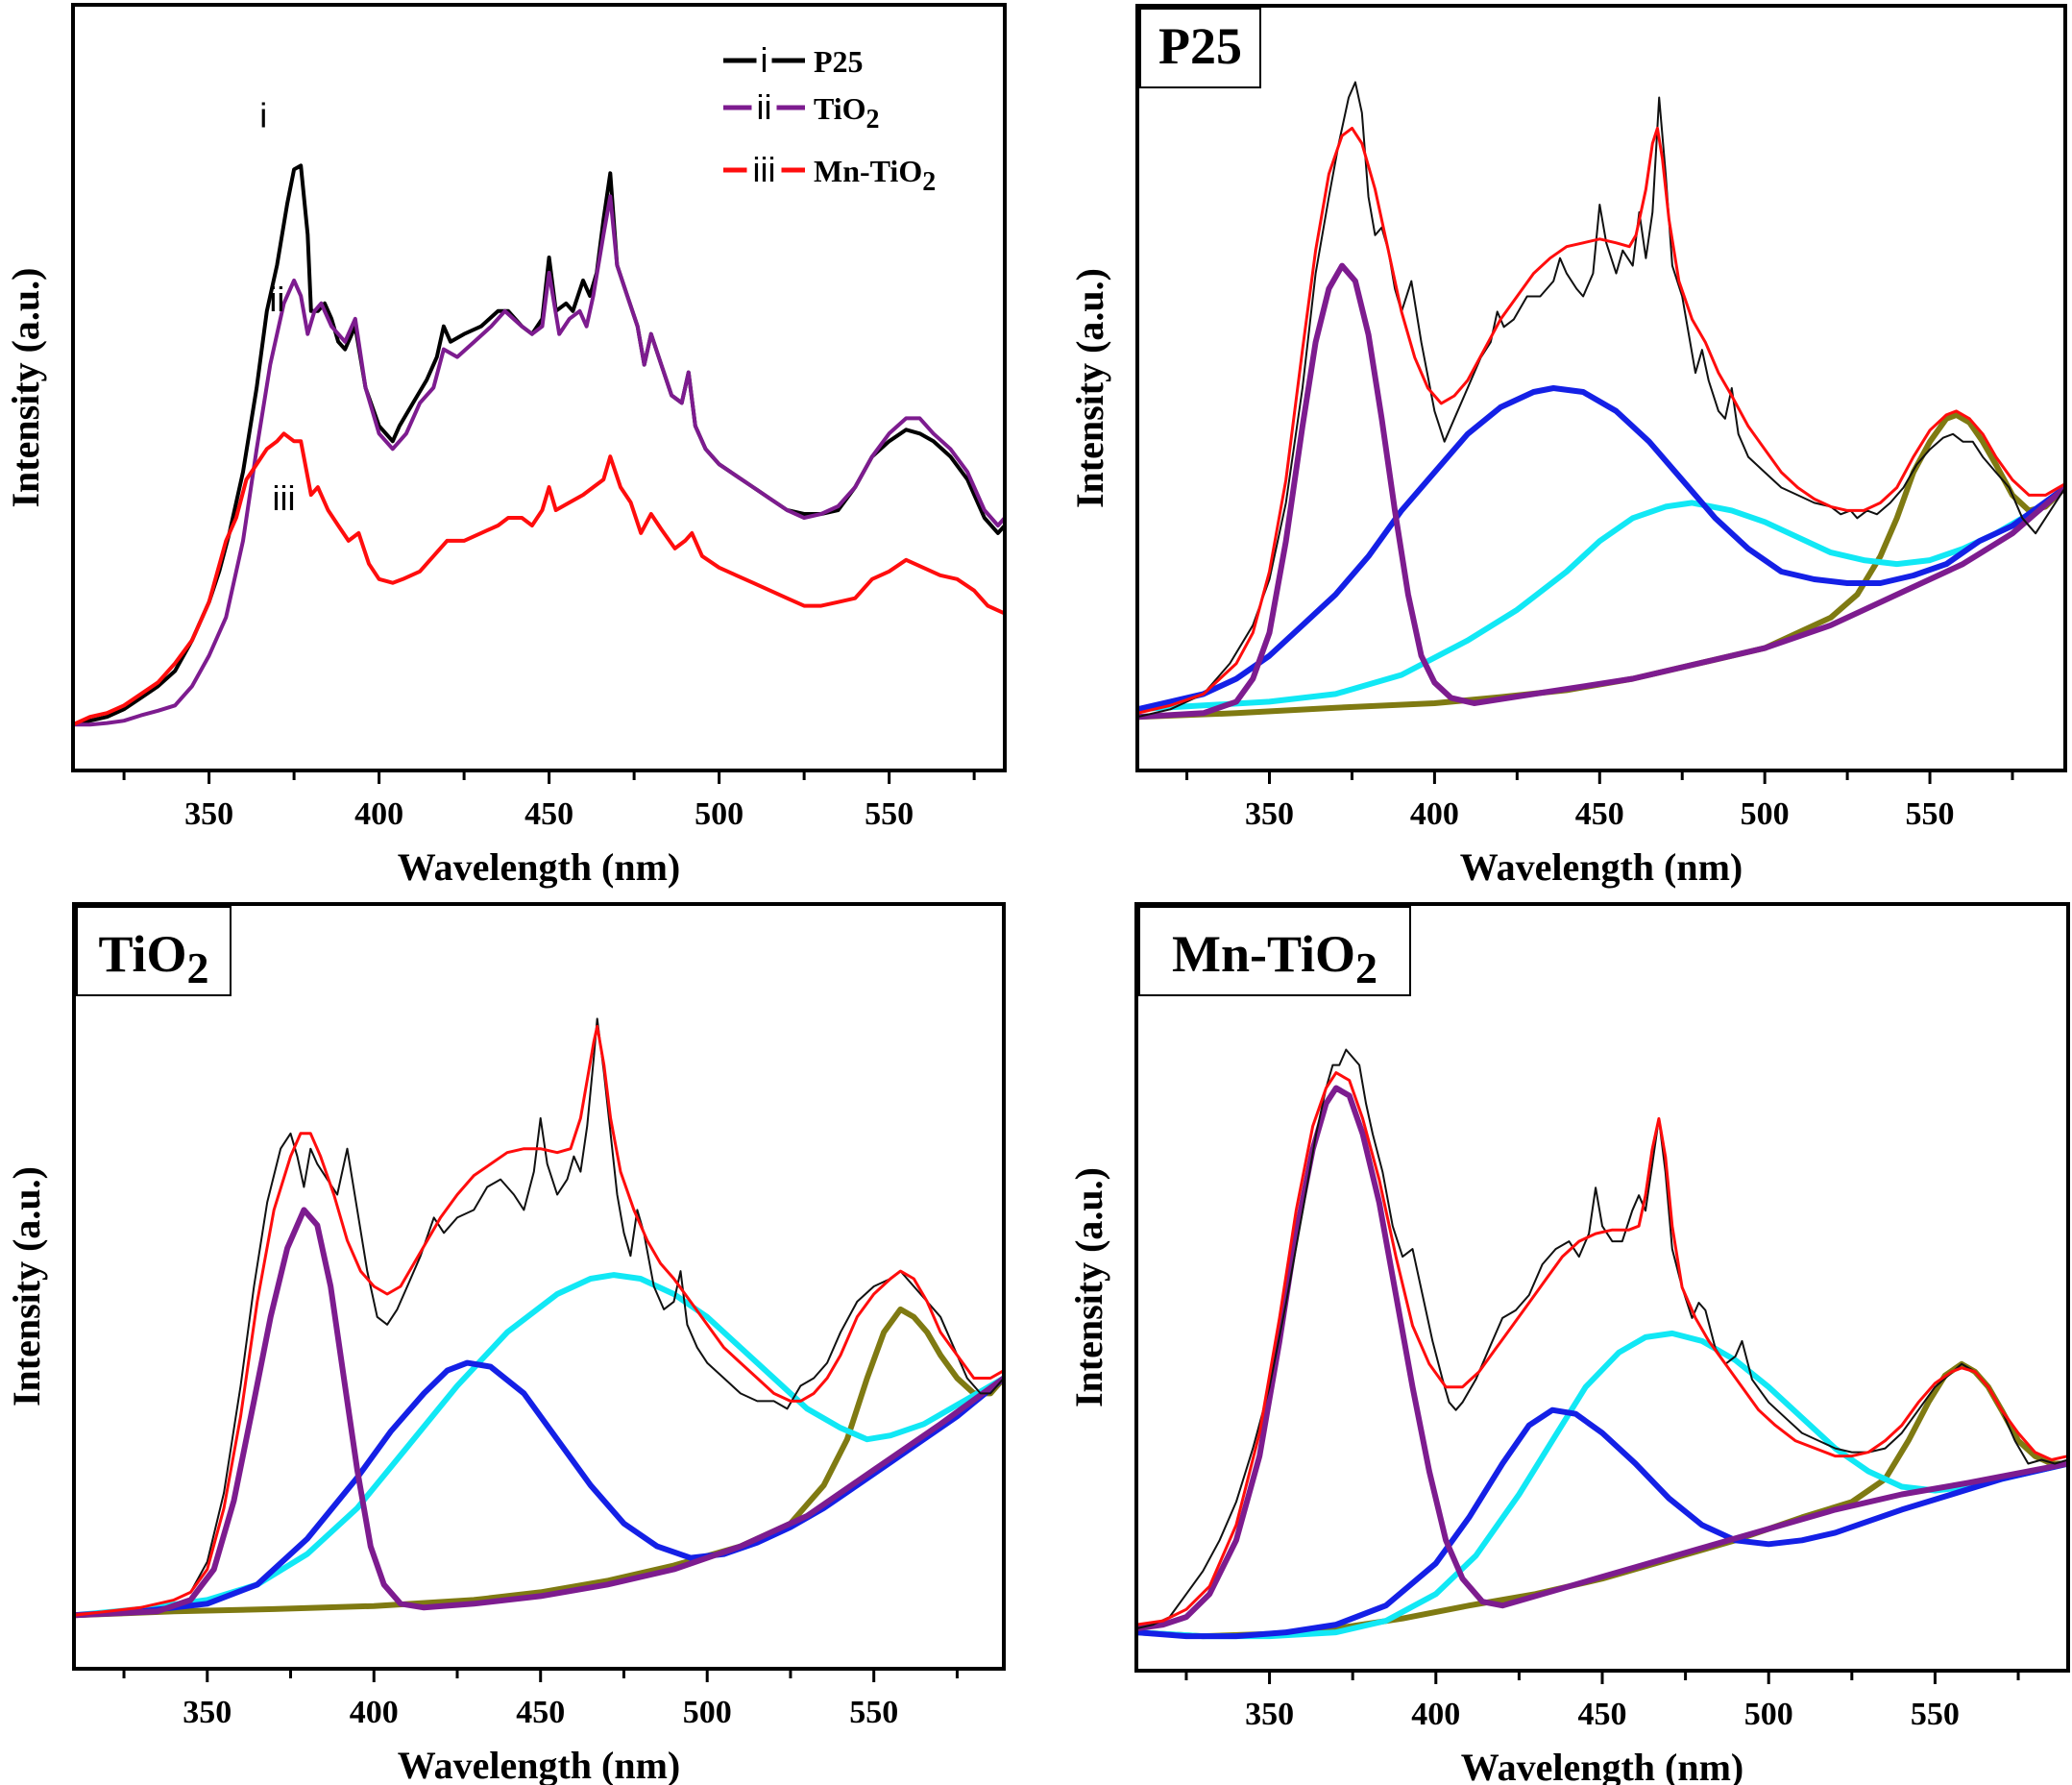  Describe the element at coordinates (840, 109) in the screenshot. I see `legend-label-main: TiO` at that location.